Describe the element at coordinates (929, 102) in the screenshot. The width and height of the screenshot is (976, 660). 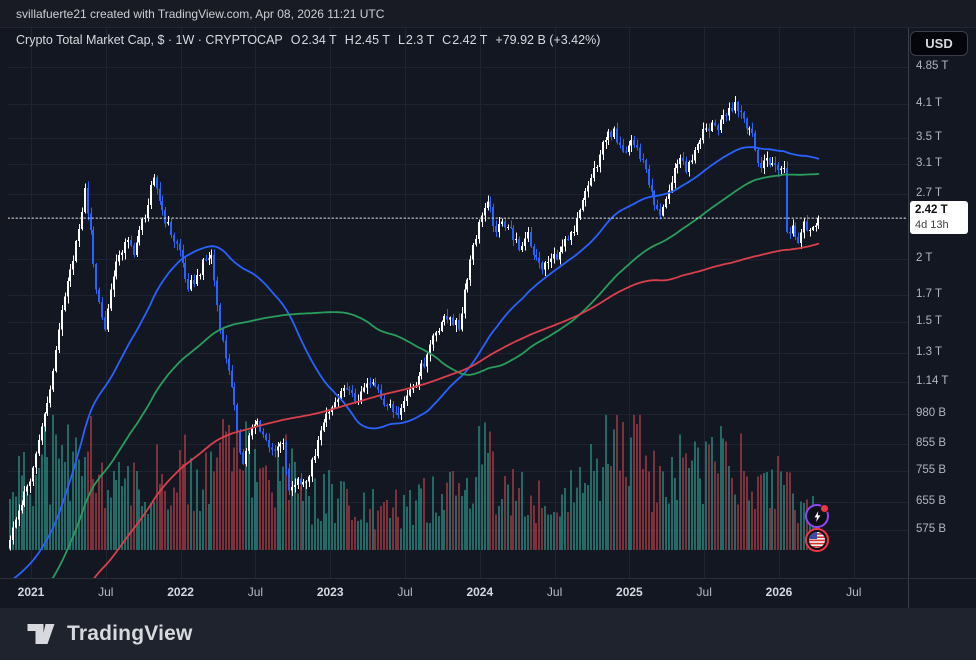
I see `price-axis-label: 4.1 T` at that location.